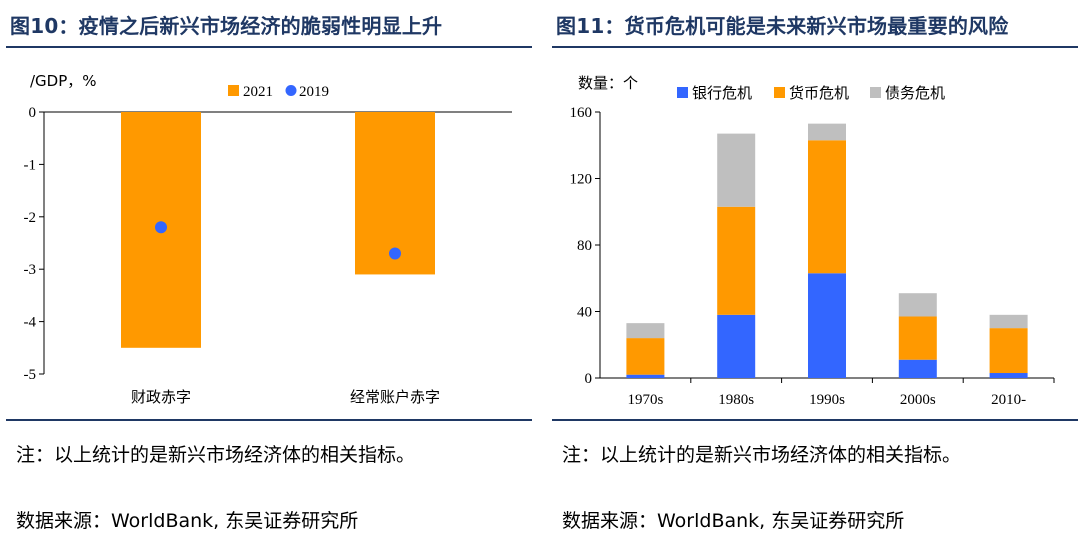 The width and height of the screenshot is (1080, 544). I want to click on y-tick-label: -2, so click(30, 218).